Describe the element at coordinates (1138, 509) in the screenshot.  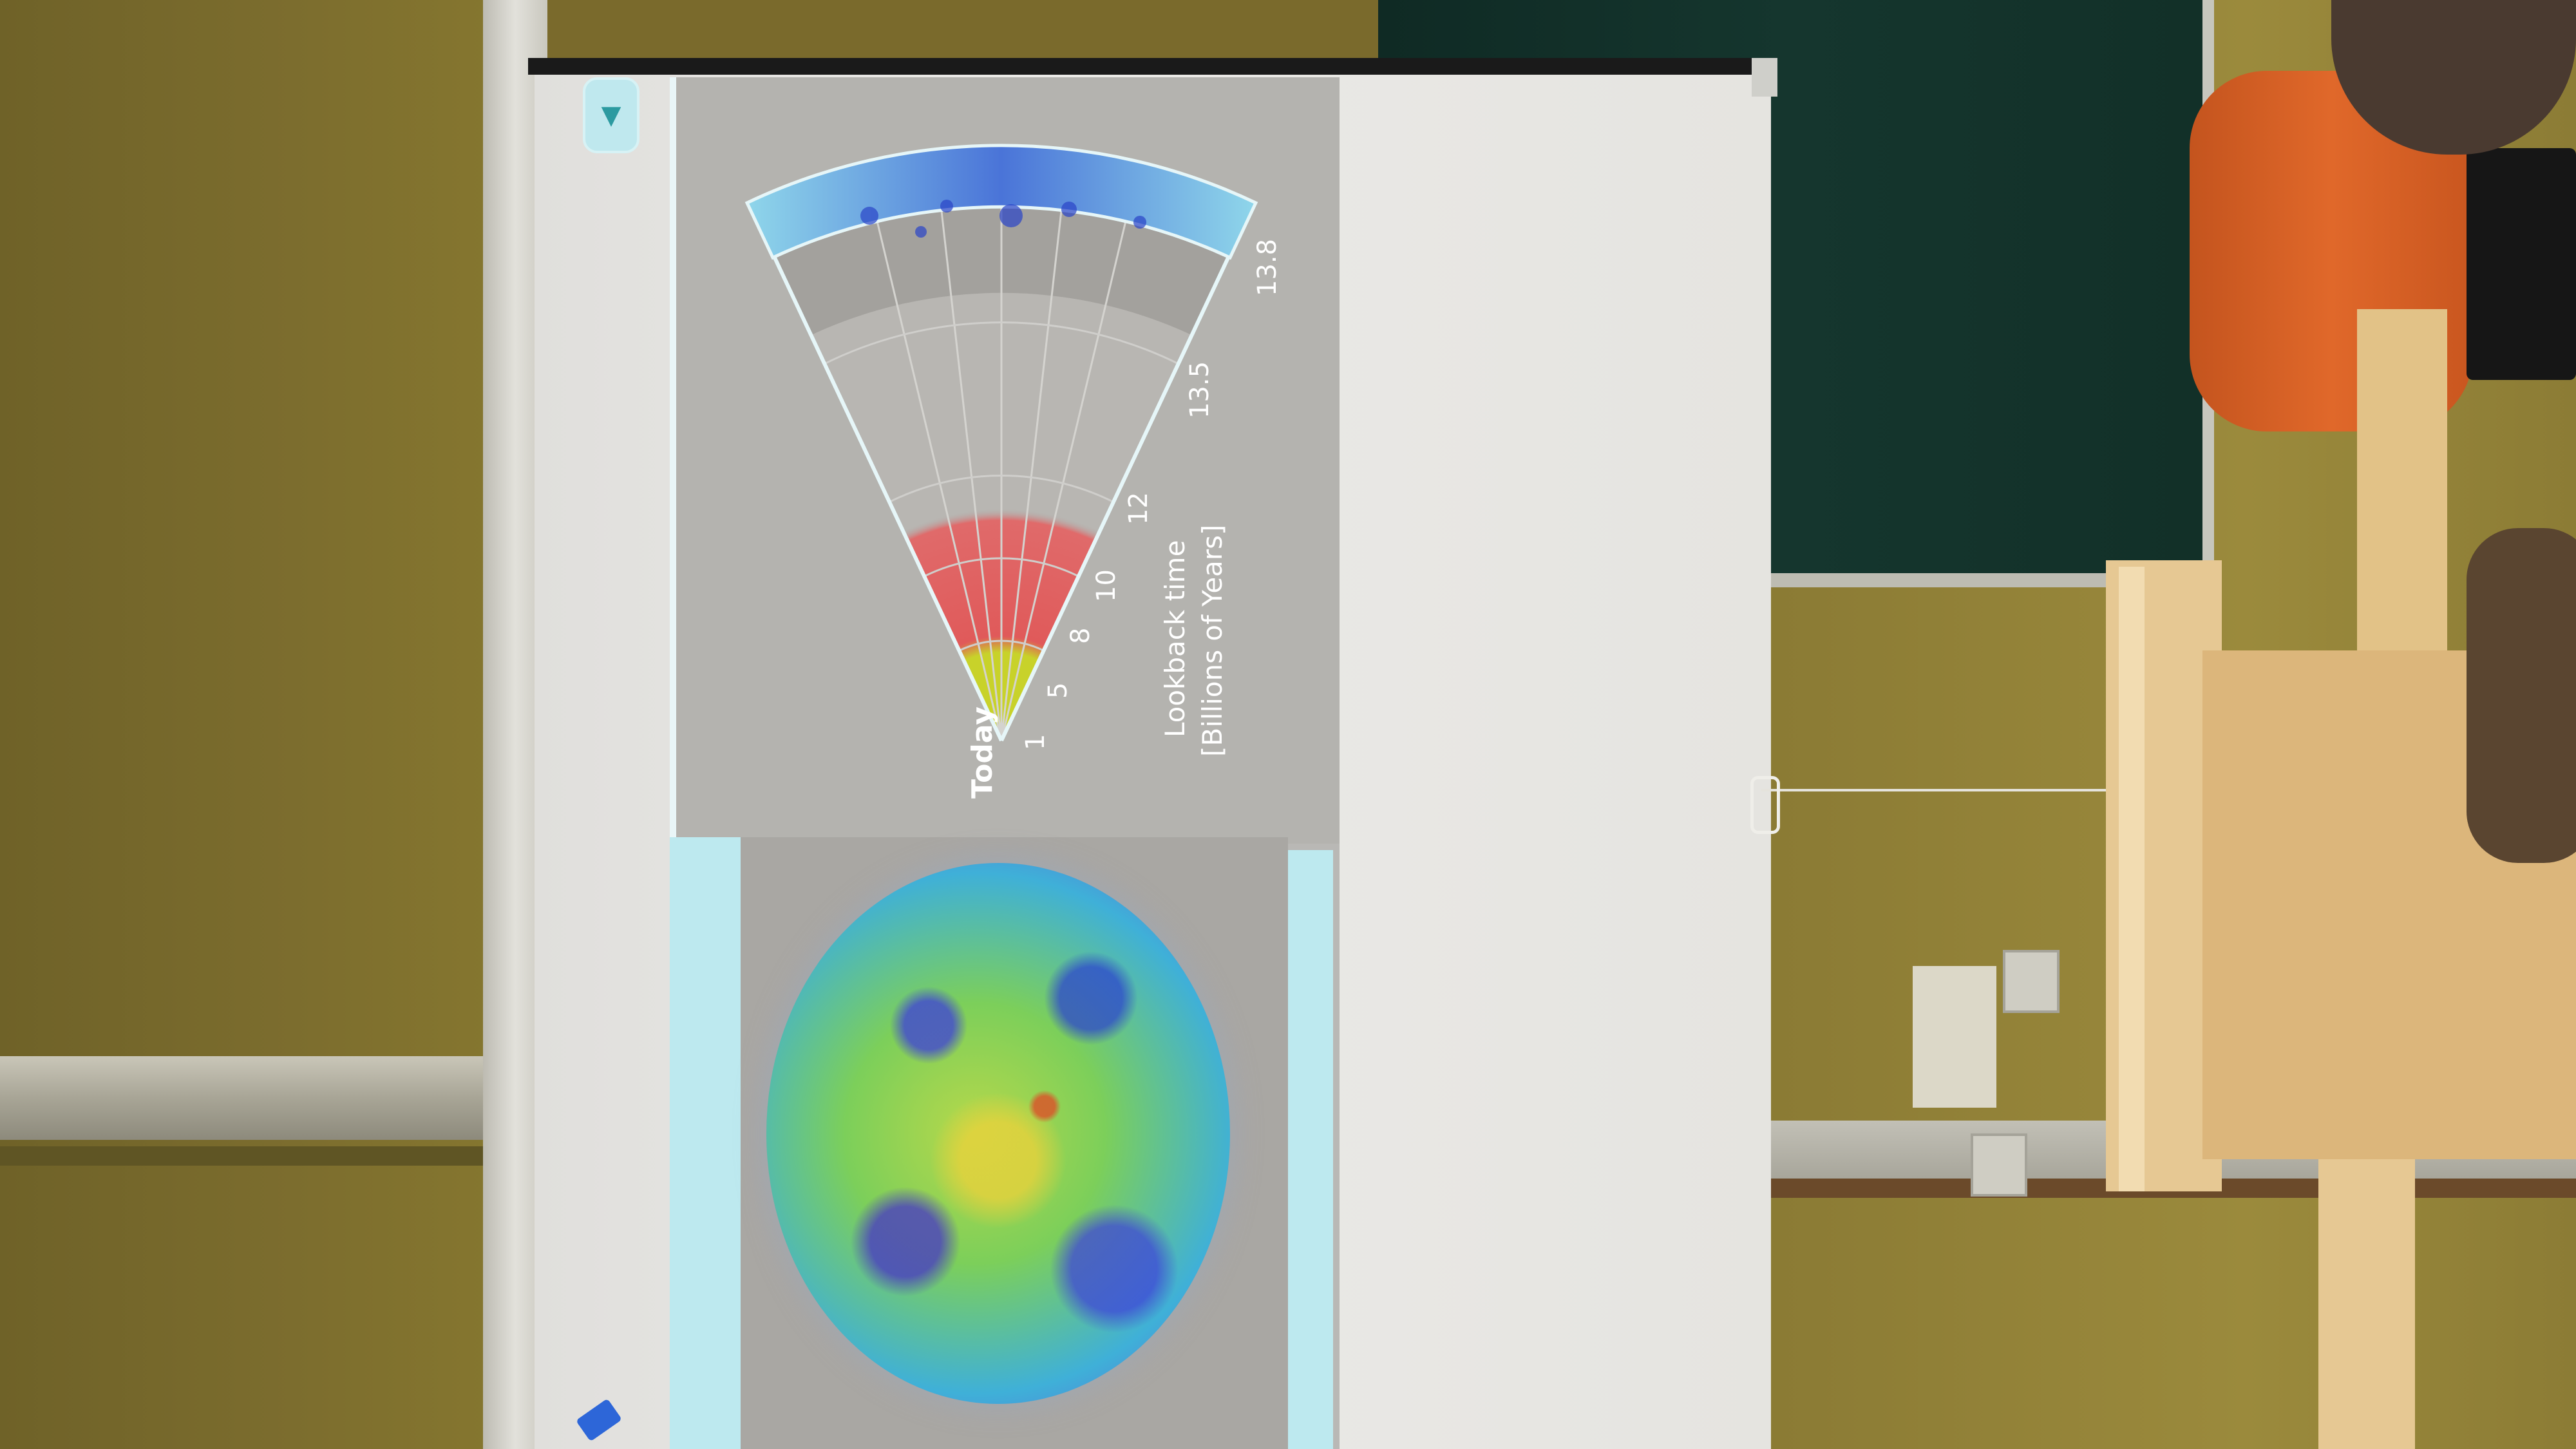
I see `tick-label-12: 12` at that location.